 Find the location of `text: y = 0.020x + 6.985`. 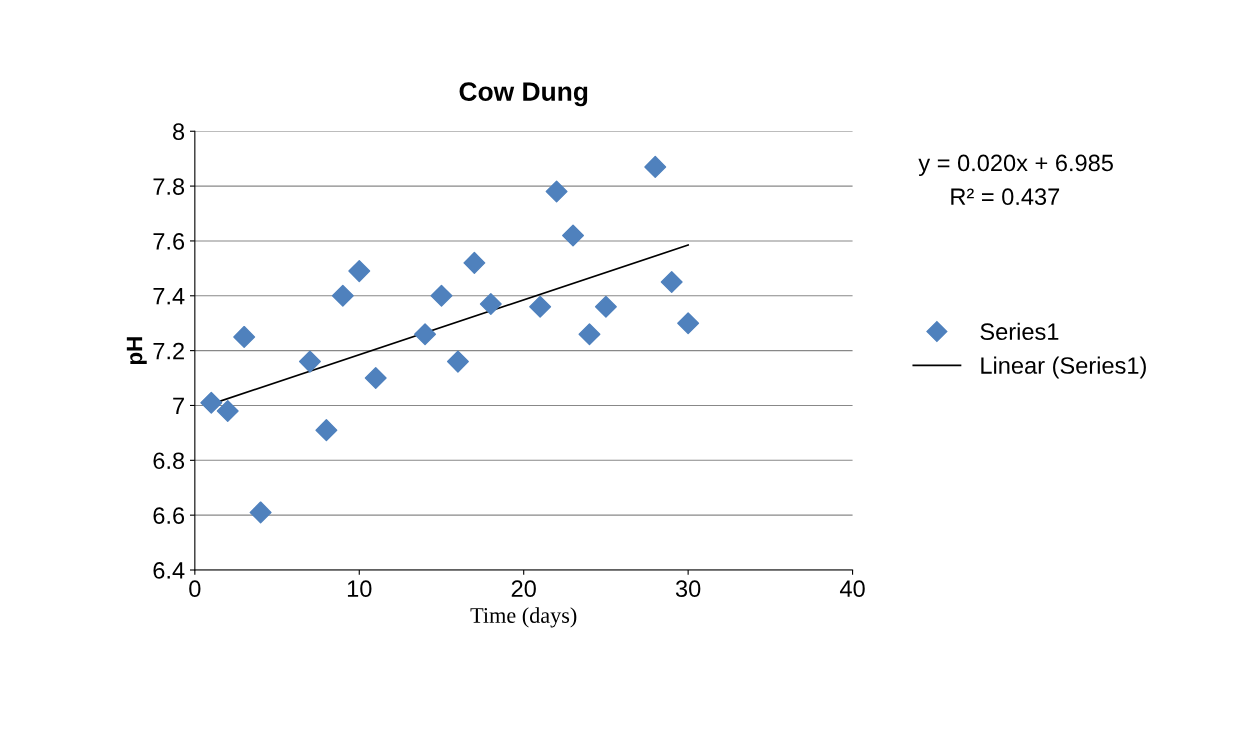

text: y = 0.020x + 6.985 is located at coordinates (1015, 165).